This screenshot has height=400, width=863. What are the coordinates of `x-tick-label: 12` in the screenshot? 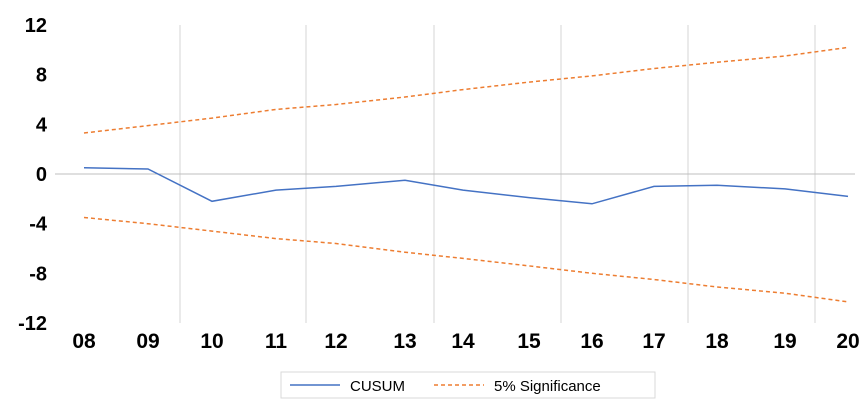 It's located at (335, 341).